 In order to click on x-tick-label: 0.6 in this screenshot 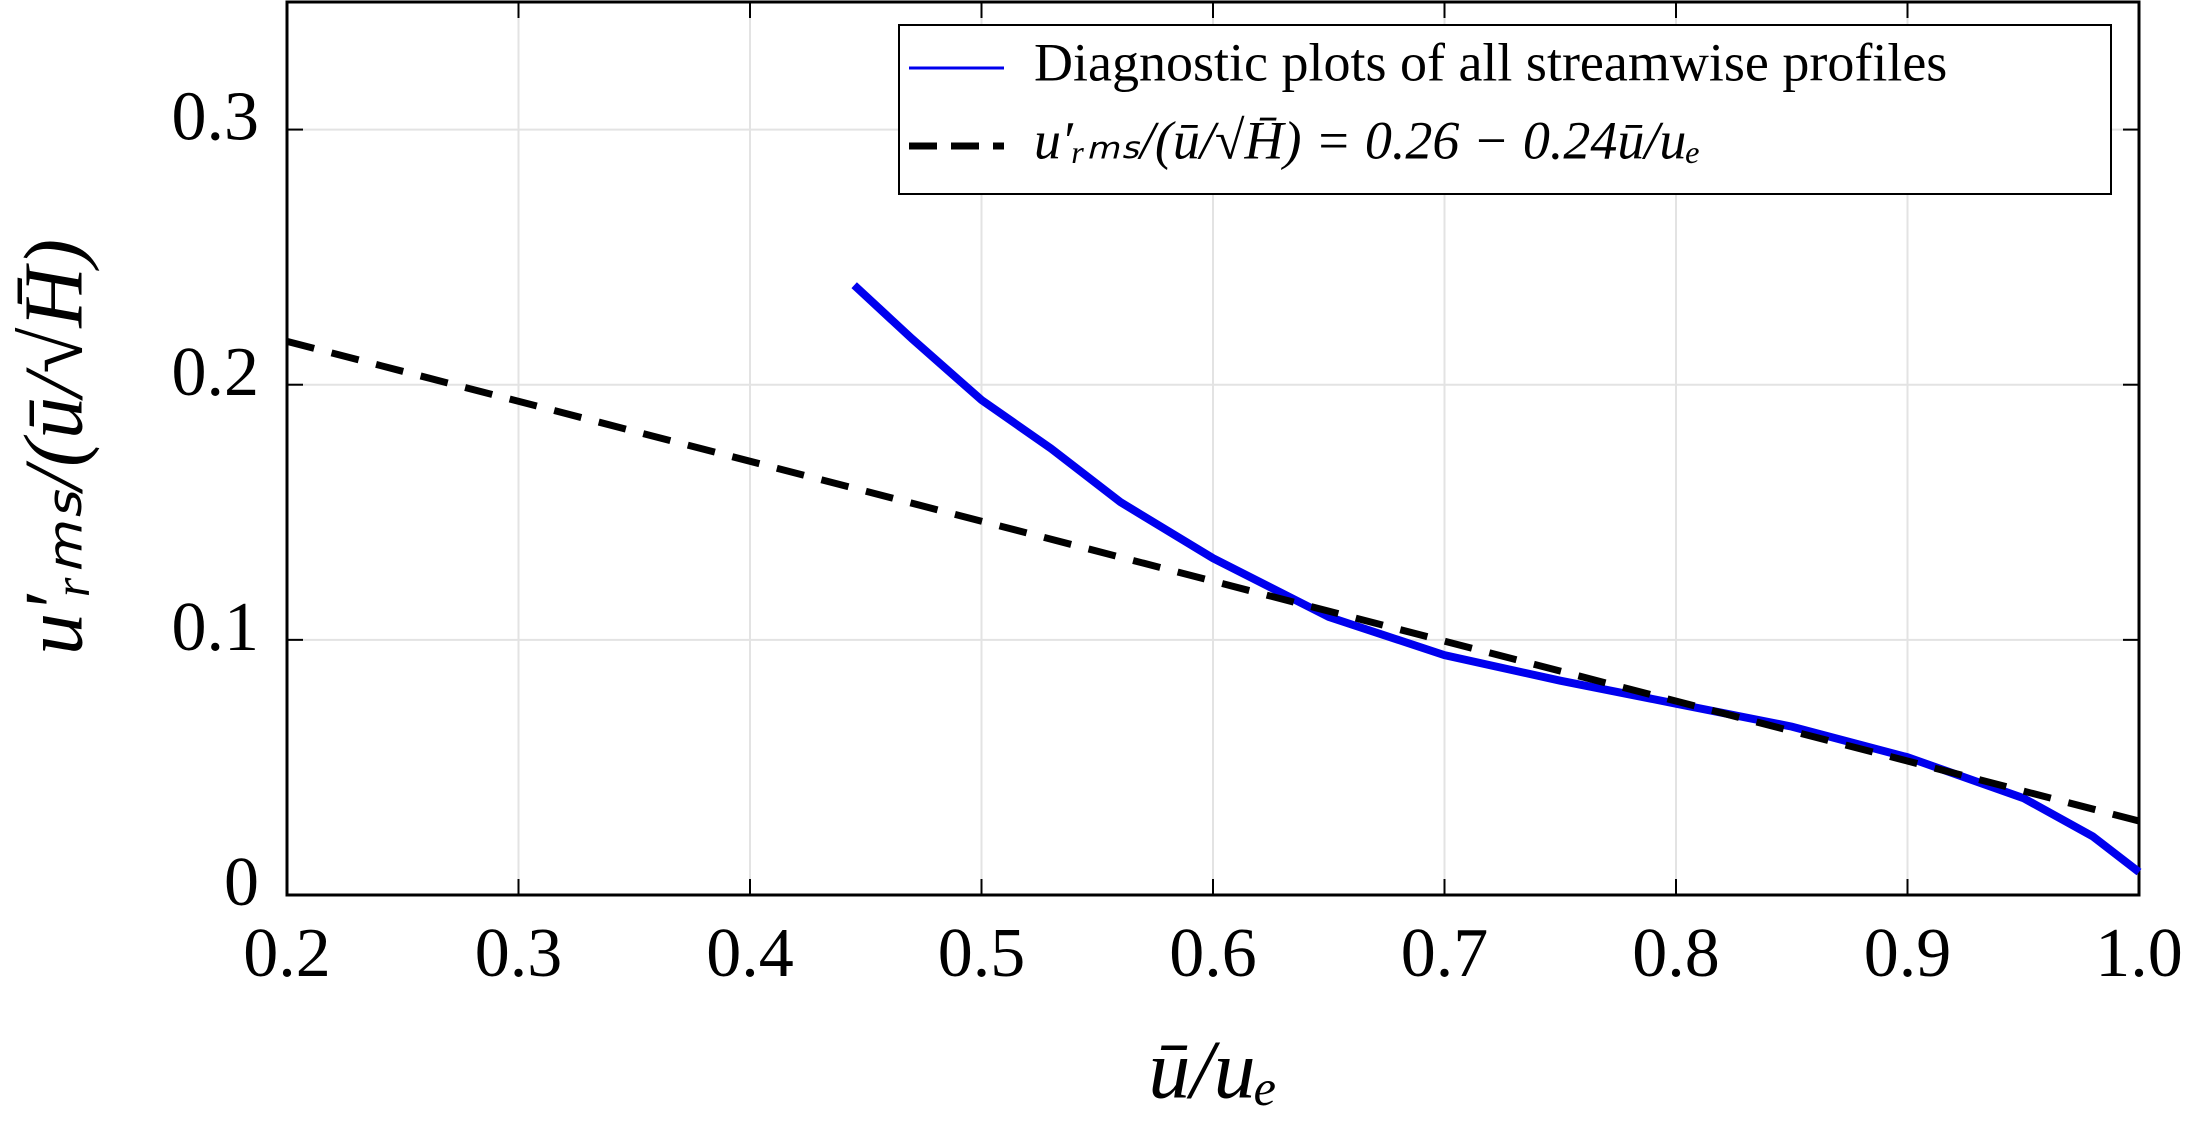, I will do `click(1213, 953)`.